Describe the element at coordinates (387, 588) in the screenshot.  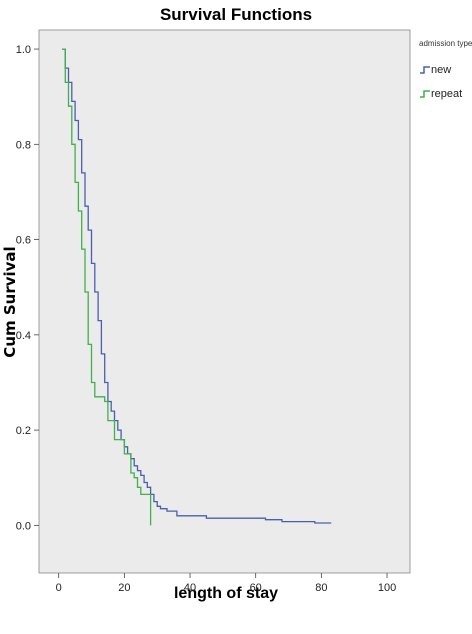
I see `x-tick-label: 100` at that location.